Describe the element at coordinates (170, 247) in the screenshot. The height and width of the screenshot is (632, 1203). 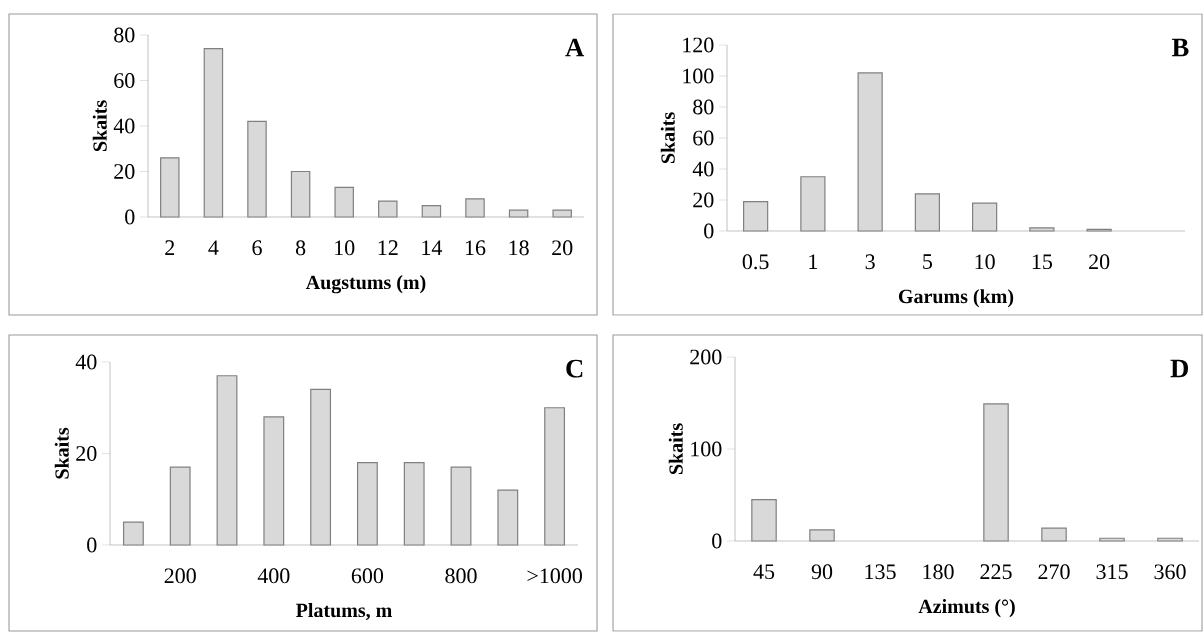
I see `x-tick-label: 2` at that location.